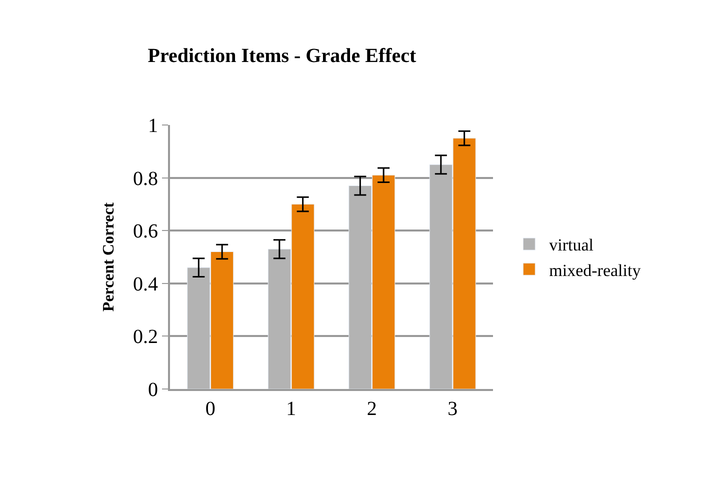 This screenshot has height=479, width=723. What do you see at coordinates (595, 270) in the screenshot?
I see `legend-label: mixed-reality` at bounding box center [595, 270].